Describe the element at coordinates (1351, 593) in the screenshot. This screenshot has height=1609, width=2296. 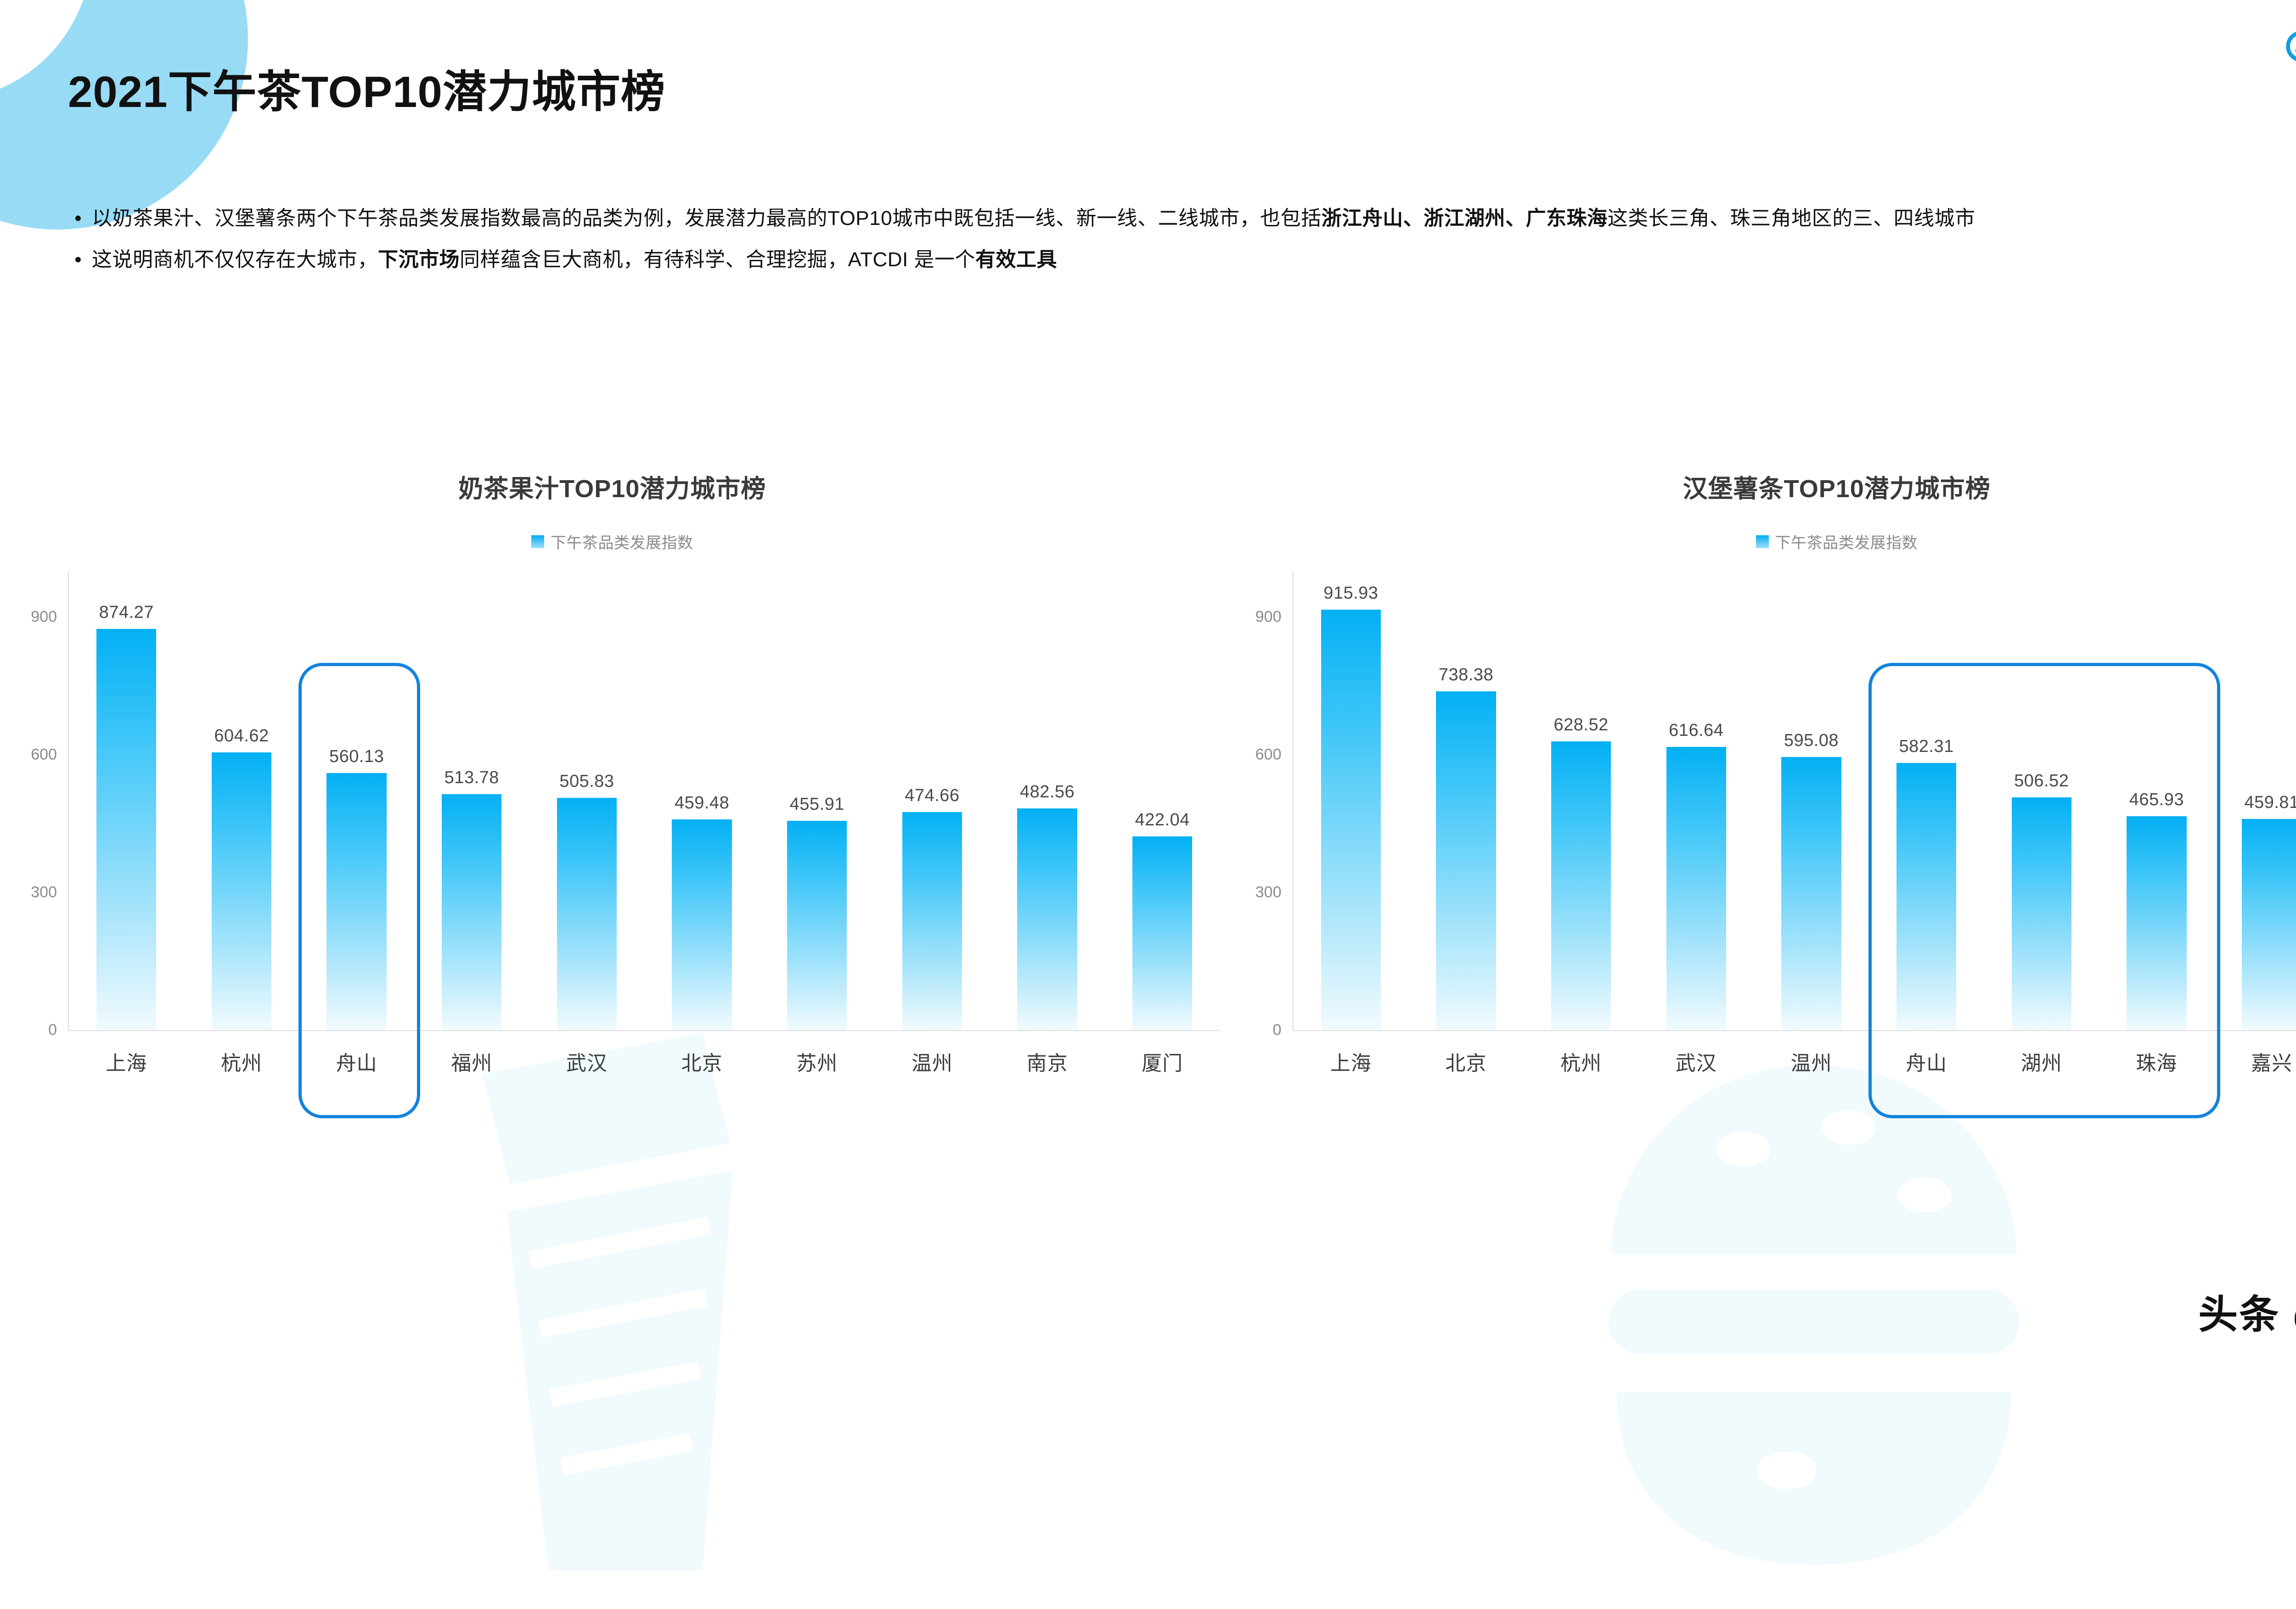
I see `bar-value-label: 915.93` at that location.